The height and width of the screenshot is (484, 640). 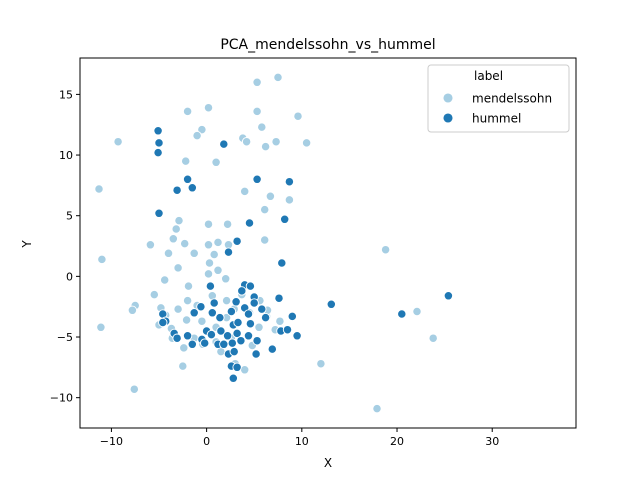 What do you see at coordinates (69, 276) in the screenshot?
I see `y-tick-label: 0` at bounding box center [69, 276].